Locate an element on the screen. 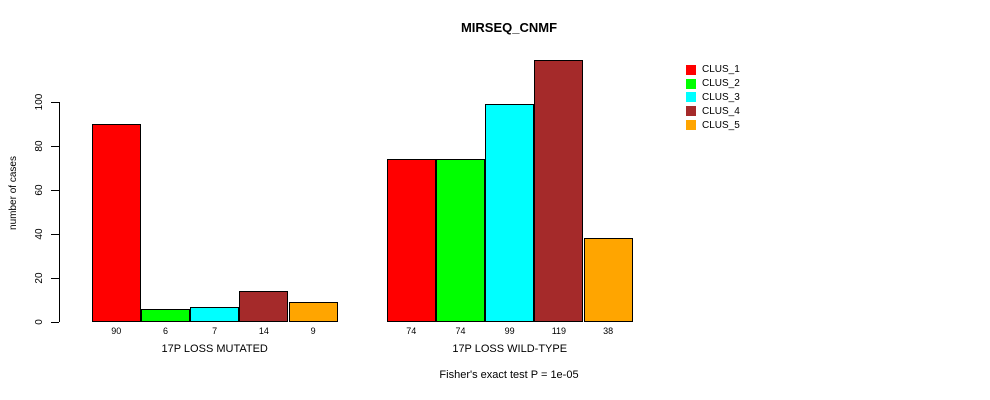  y-axis-tick-label: 100 is located at coordinates (39, 102).